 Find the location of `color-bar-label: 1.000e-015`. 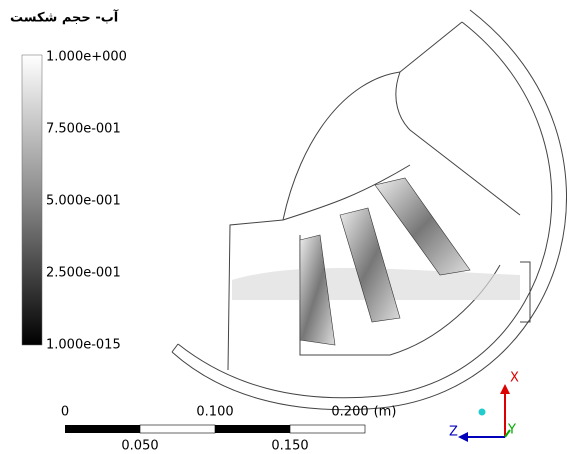

color-bar-label: 1.000e-015 is located at coordinates (83, 345).